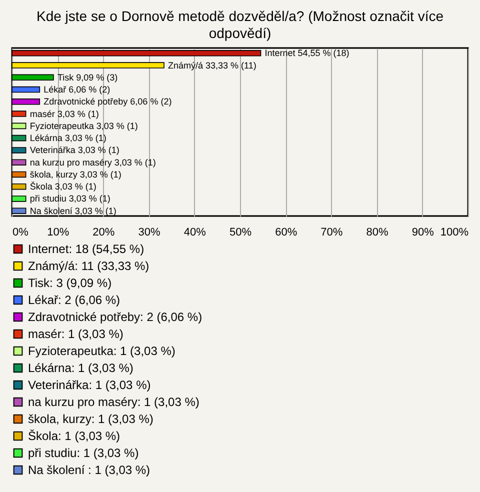 The height and width of the screenshot is (492, 480). What do you see at coordinates (93, 162) in the screenshot?
I see `data-label: na kurzu pro maséry 3,03 % (1)` at bounding box center [93, 162].